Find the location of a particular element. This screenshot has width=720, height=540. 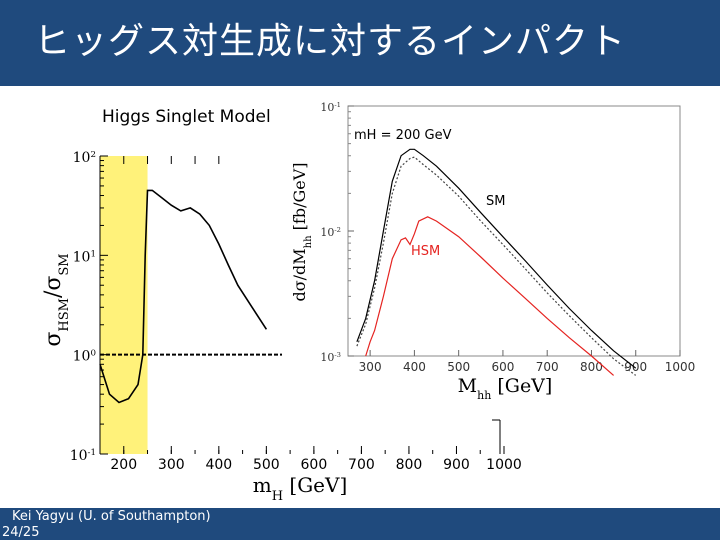

inset-mass-annotation: mH = 200 GeV is located at coordinates (403, 135).